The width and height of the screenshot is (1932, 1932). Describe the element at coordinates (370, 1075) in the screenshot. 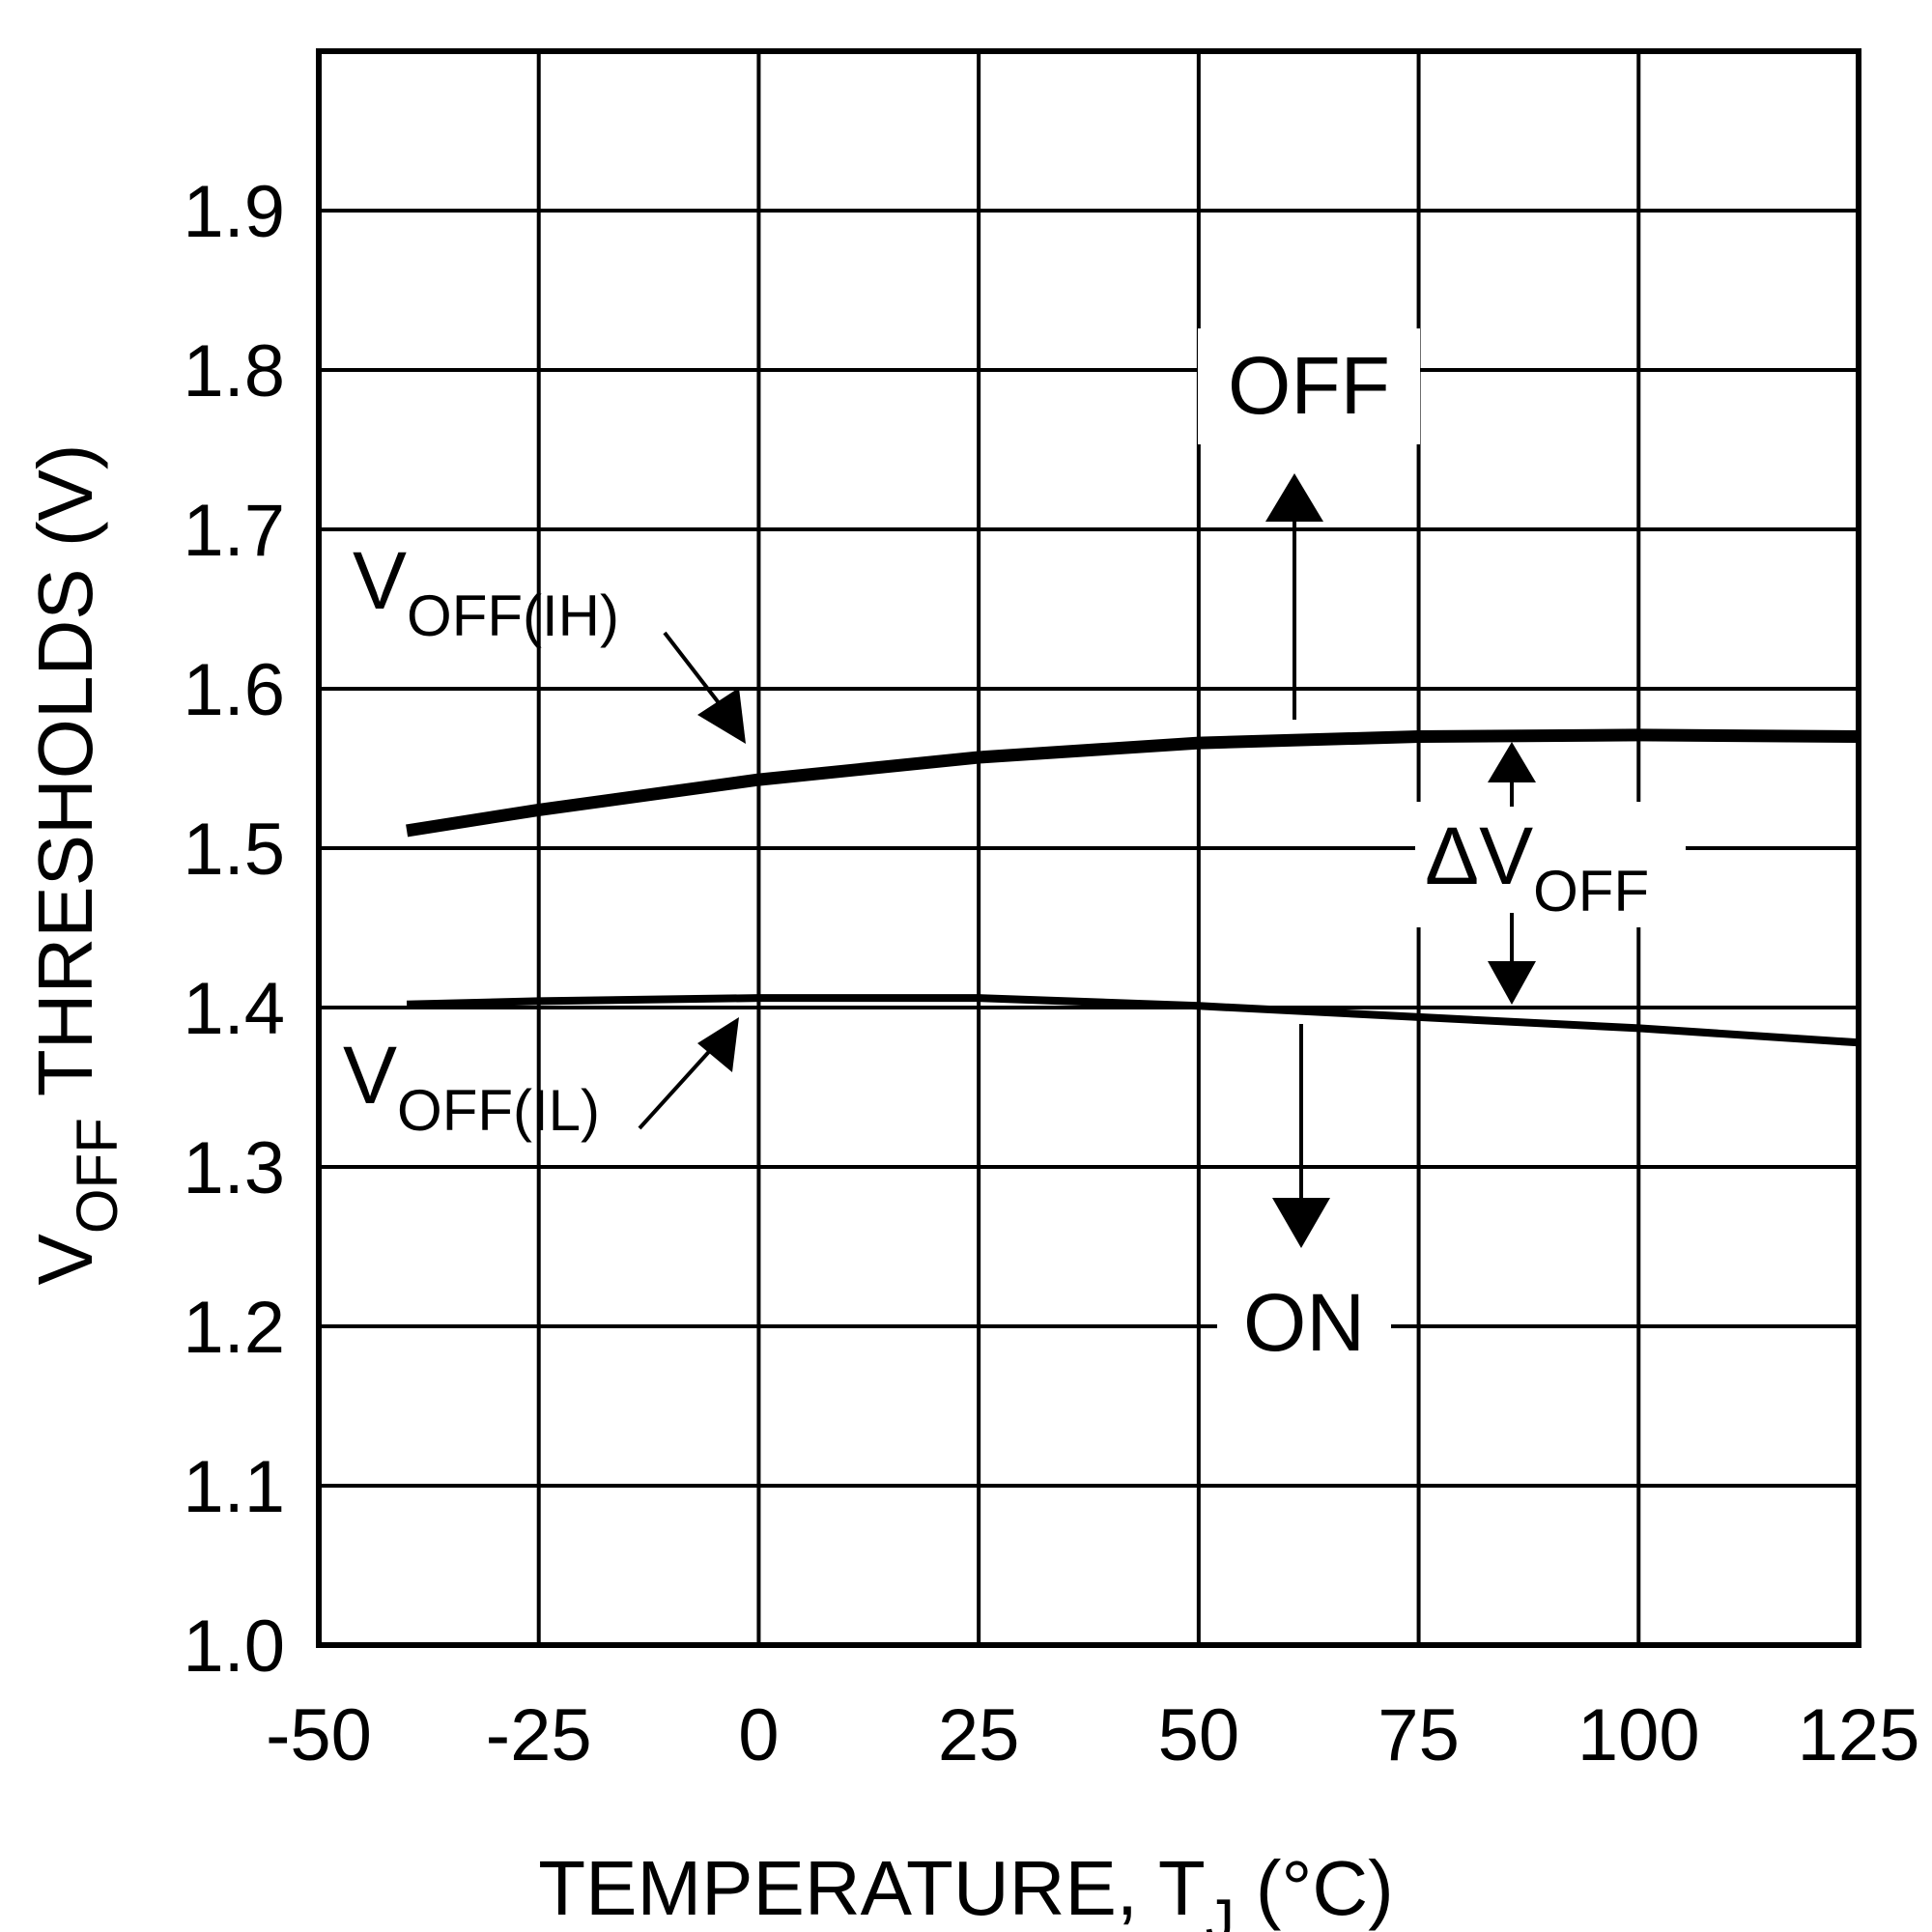

I see `series-voff-il-label-main: V` at that location.